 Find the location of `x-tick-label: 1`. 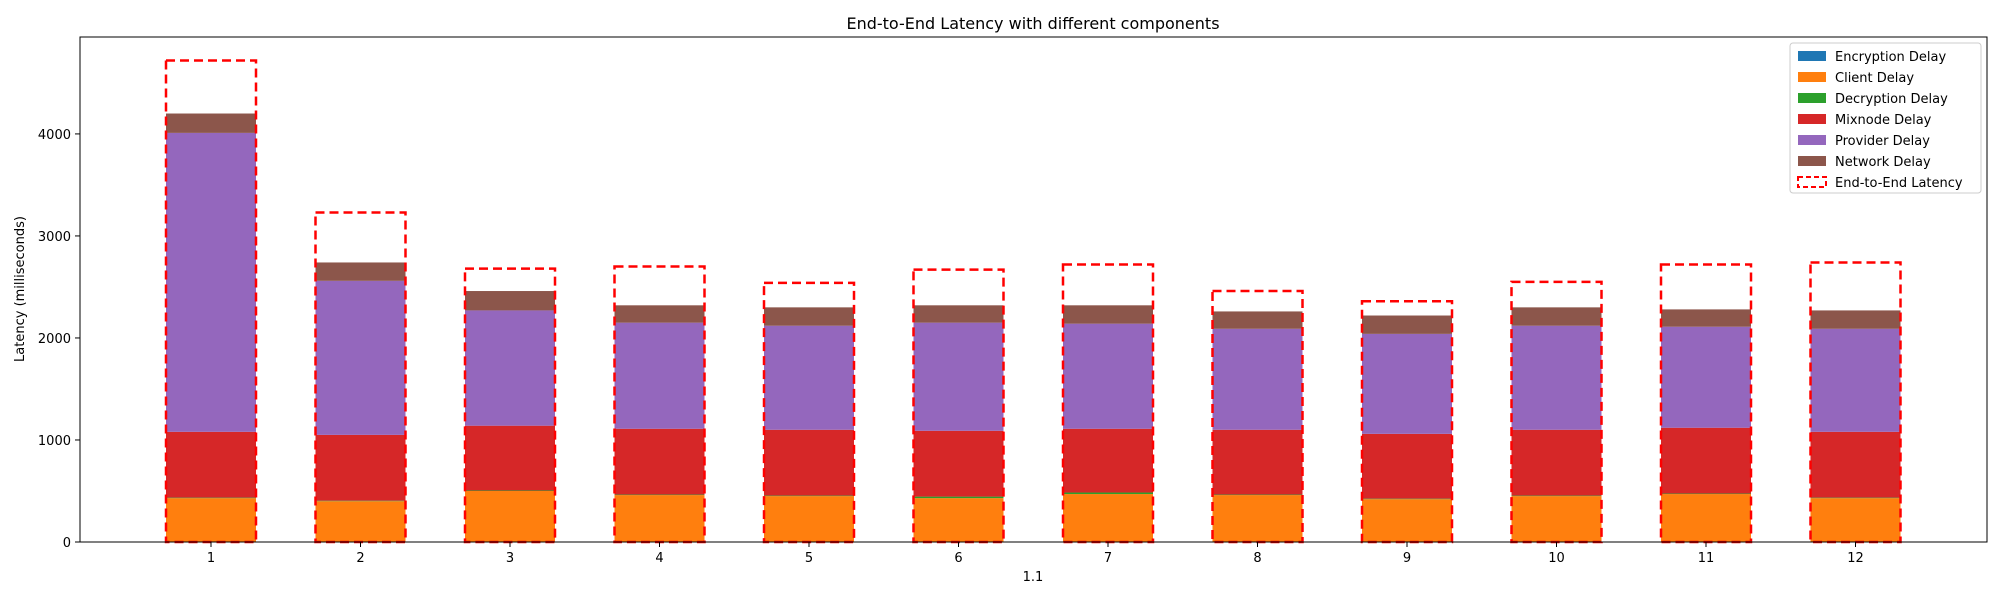

x-tick-label: 1 is located at coordinates (211, 558).